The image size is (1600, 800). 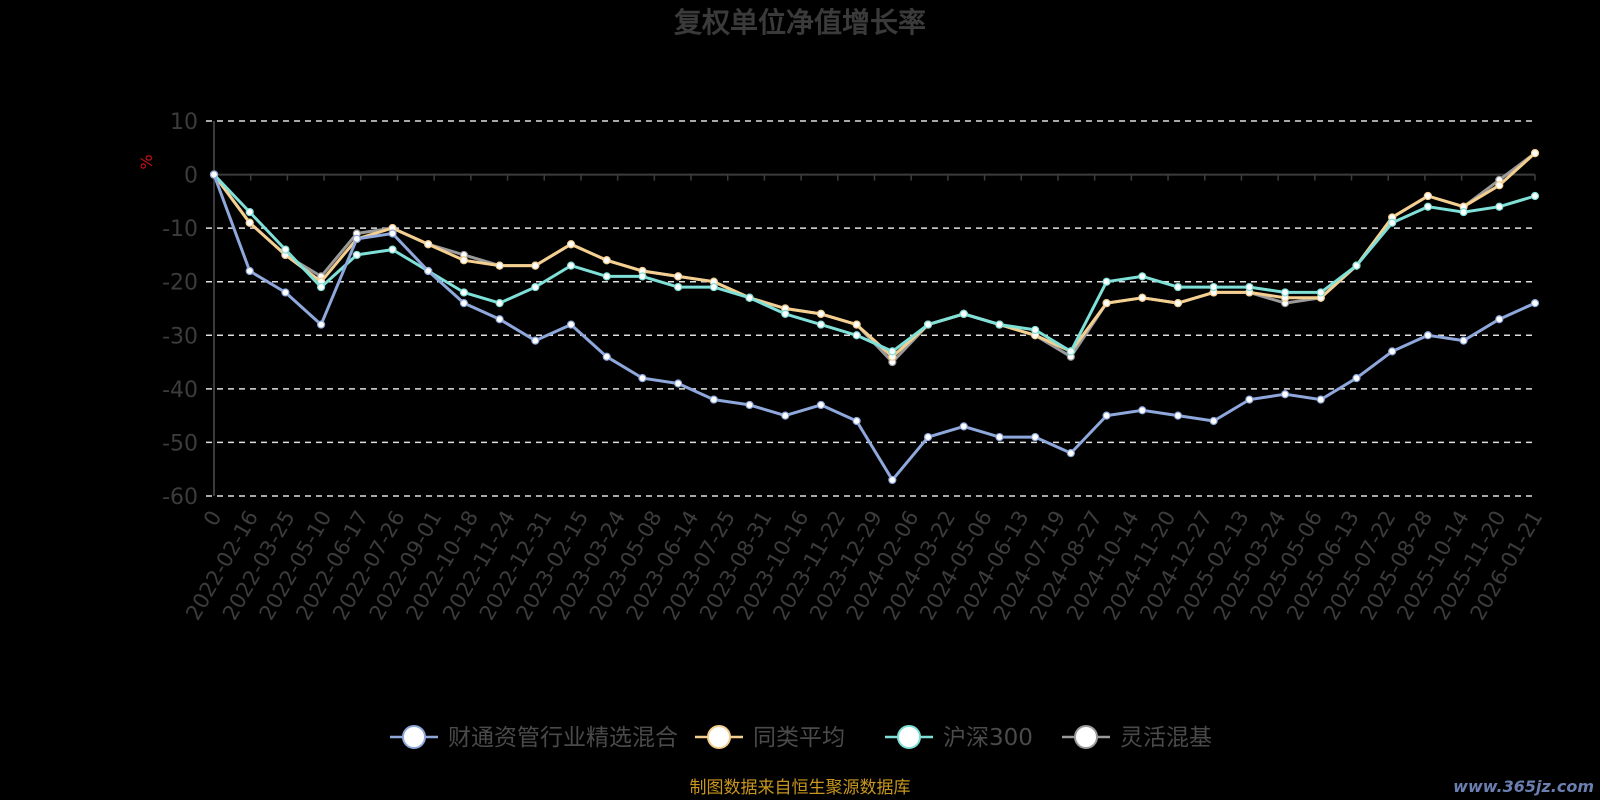 I want to click on watermark: www.365jz.com, so click(x=1523, y=786).